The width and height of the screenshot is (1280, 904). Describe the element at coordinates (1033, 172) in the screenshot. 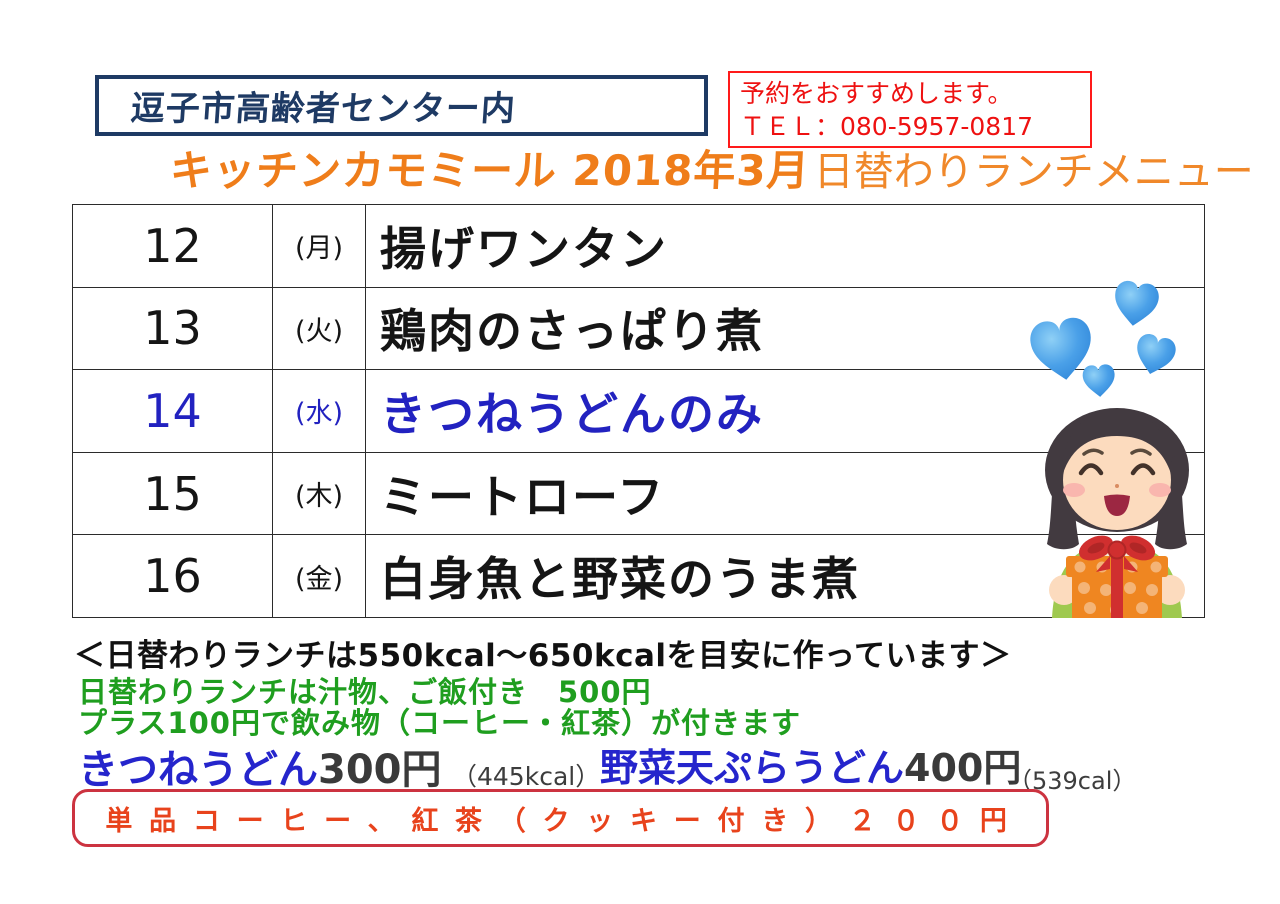

I see `title-menu-label: 日替わりランチメニュー` at that location.